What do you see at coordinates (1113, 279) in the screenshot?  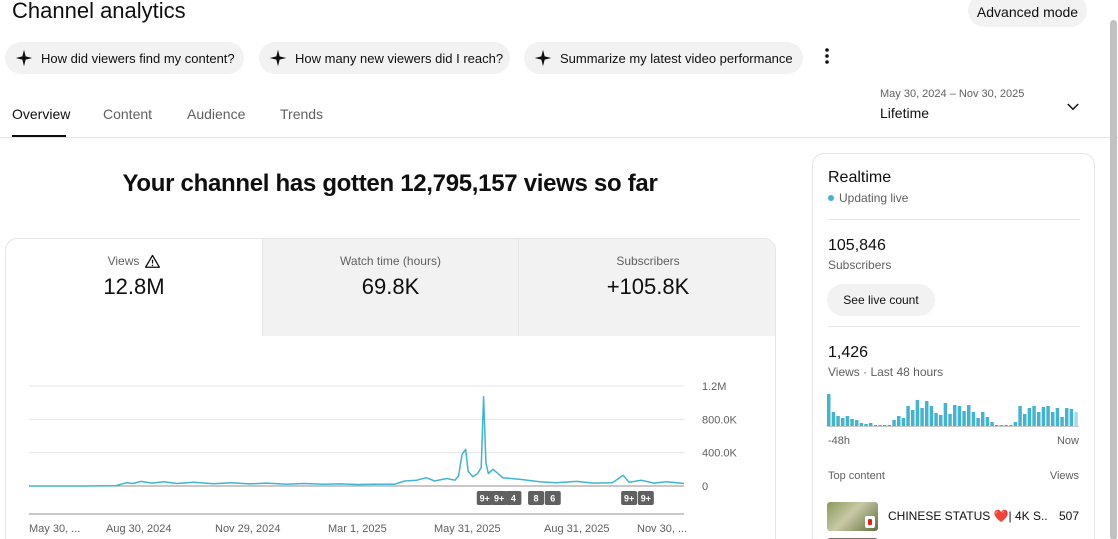 I see `page-scrollbar` at bounding box center [1113, 279].